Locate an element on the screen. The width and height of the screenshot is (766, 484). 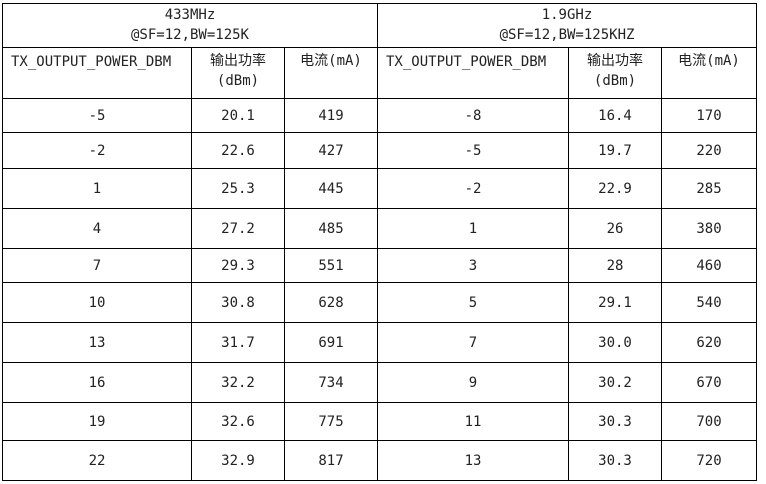
cell-433-setting: 22 is located at coordinates (97, 460).